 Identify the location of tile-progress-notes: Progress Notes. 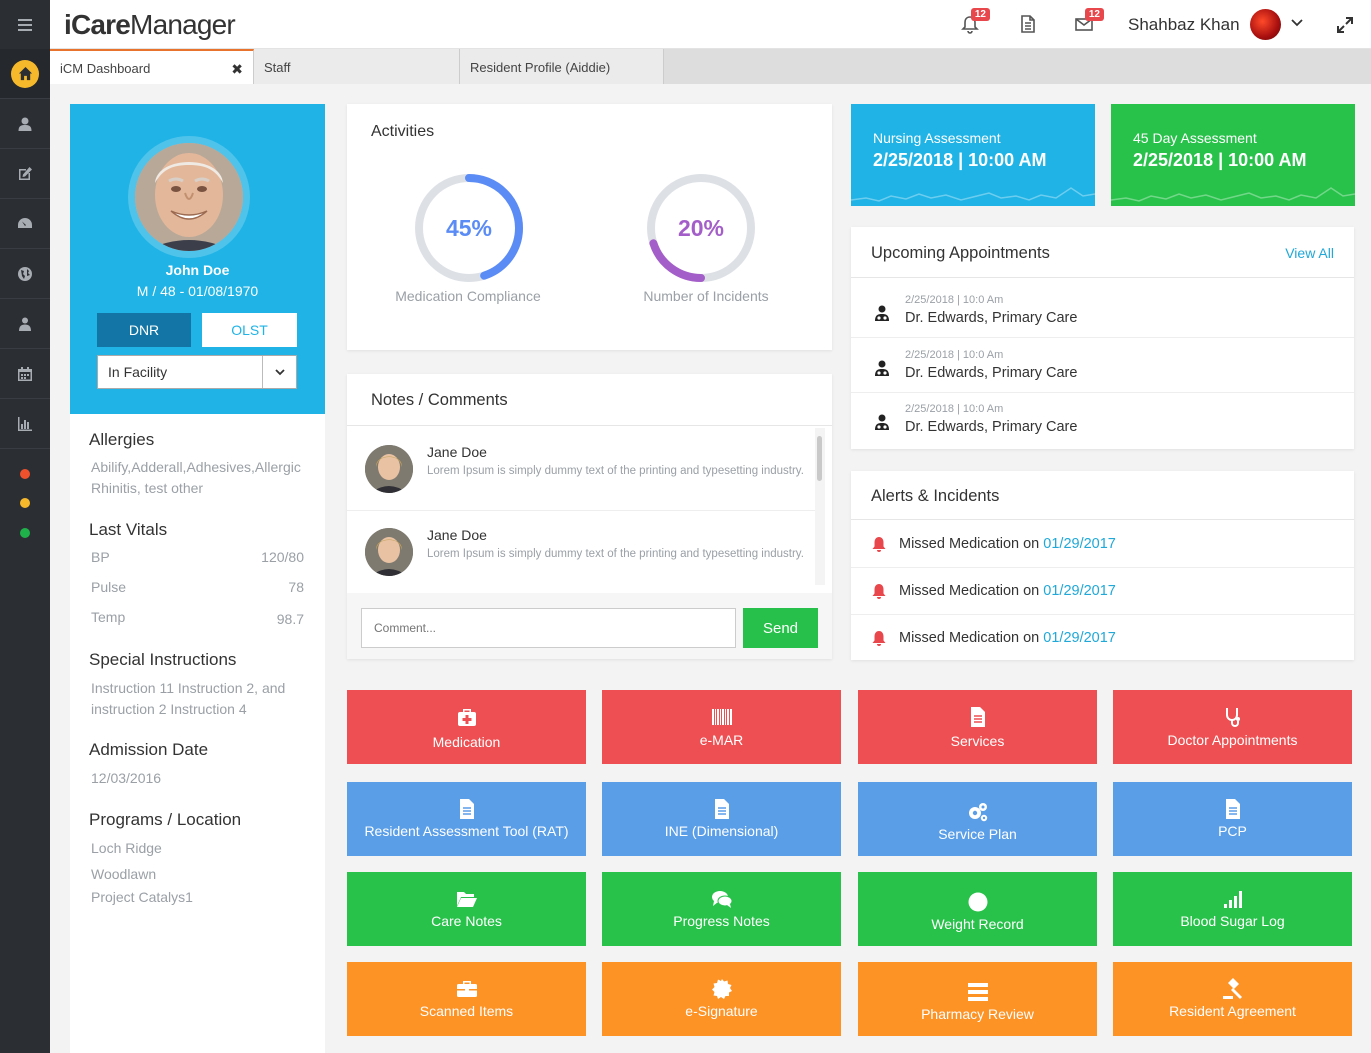
(721, 909).